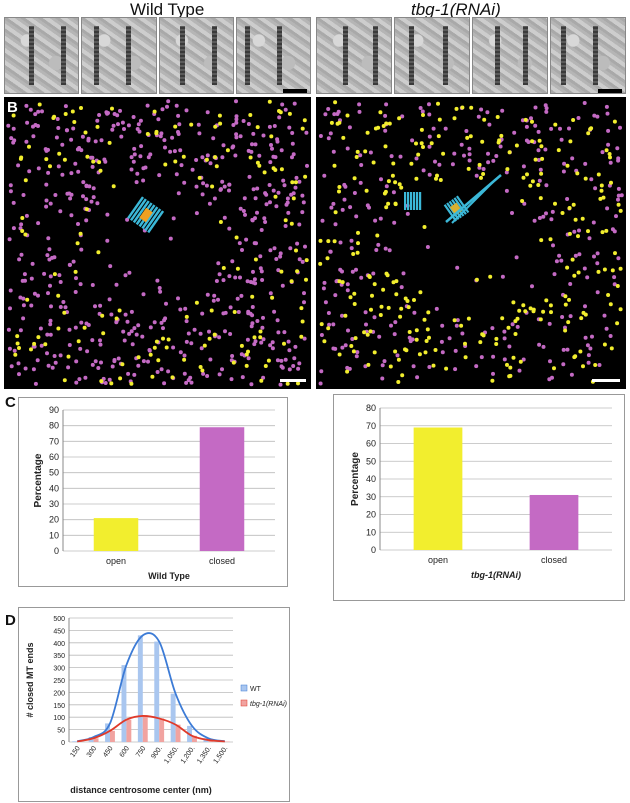  Describe the element at coordinates (75, 741) in the screenshot. I see `bar-wt` at that location.